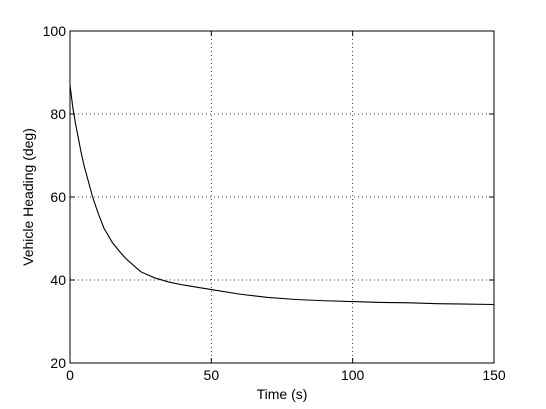 Image resolution: width=546 pixels, height=409 pixels. Describe the element at coordinates (28, 197) in the screenshot. I see `y-axis-title: Vehicle Heading (deg)` at that location.